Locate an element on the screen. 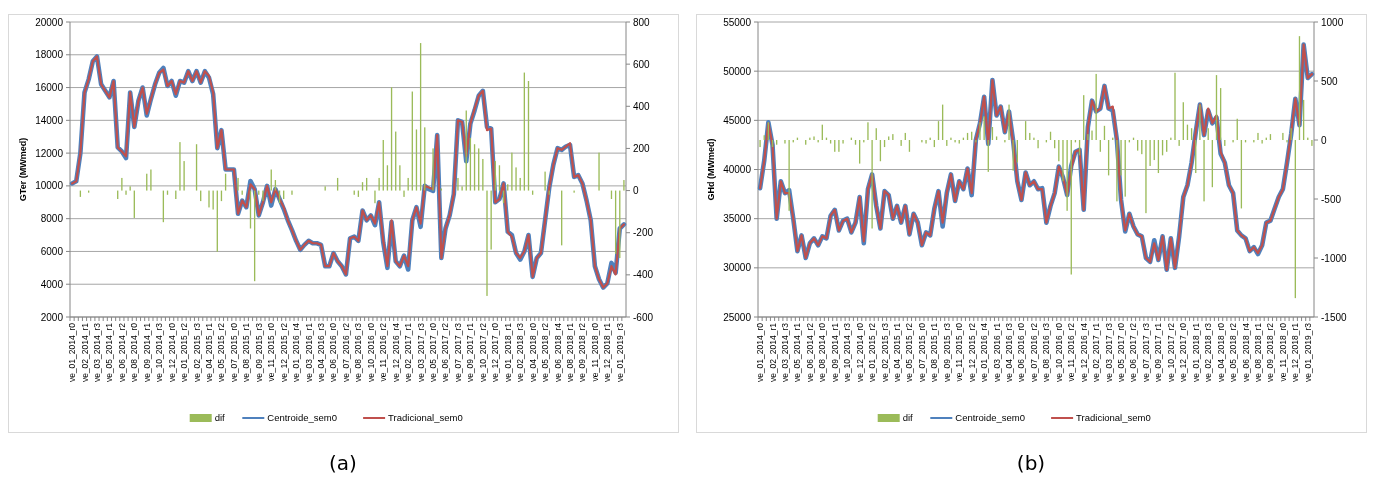 The image size is (1383, 487). y-axis-title: GHd (MWmed) is located at coordinates (711, 169).